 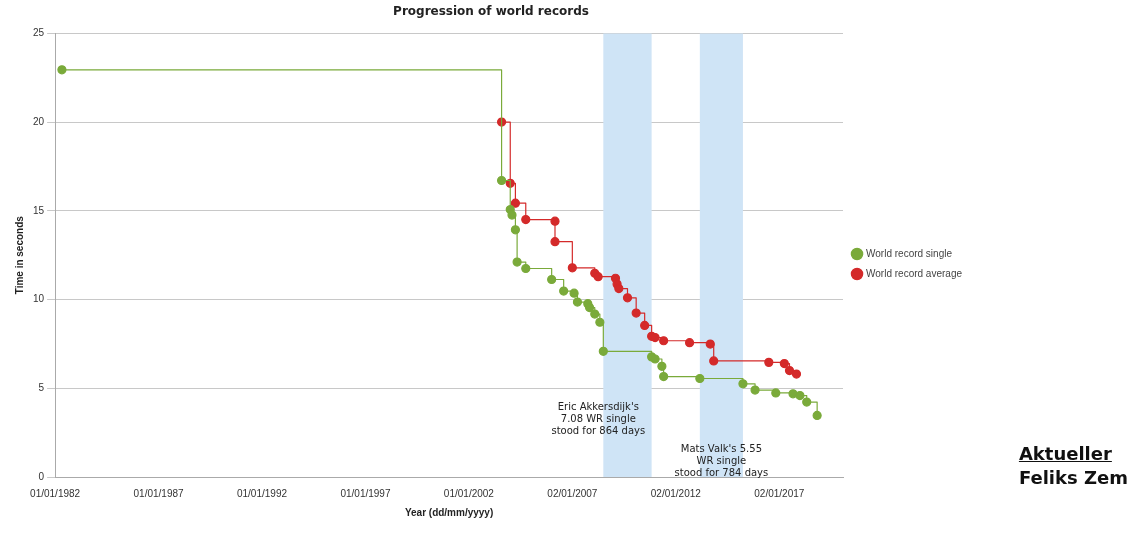 I want to click on x-tick-label: 02/01/2017, so click(x=779, y=493).